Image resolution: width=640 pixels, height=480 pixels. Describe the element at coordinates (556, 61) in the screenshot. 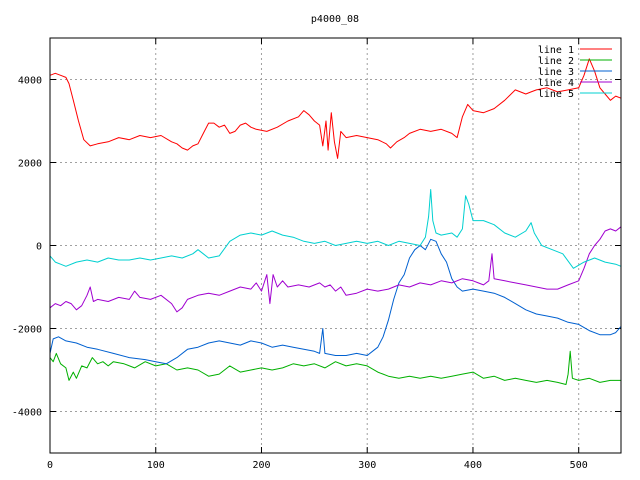

I see `legend-label: line 2` at that location.